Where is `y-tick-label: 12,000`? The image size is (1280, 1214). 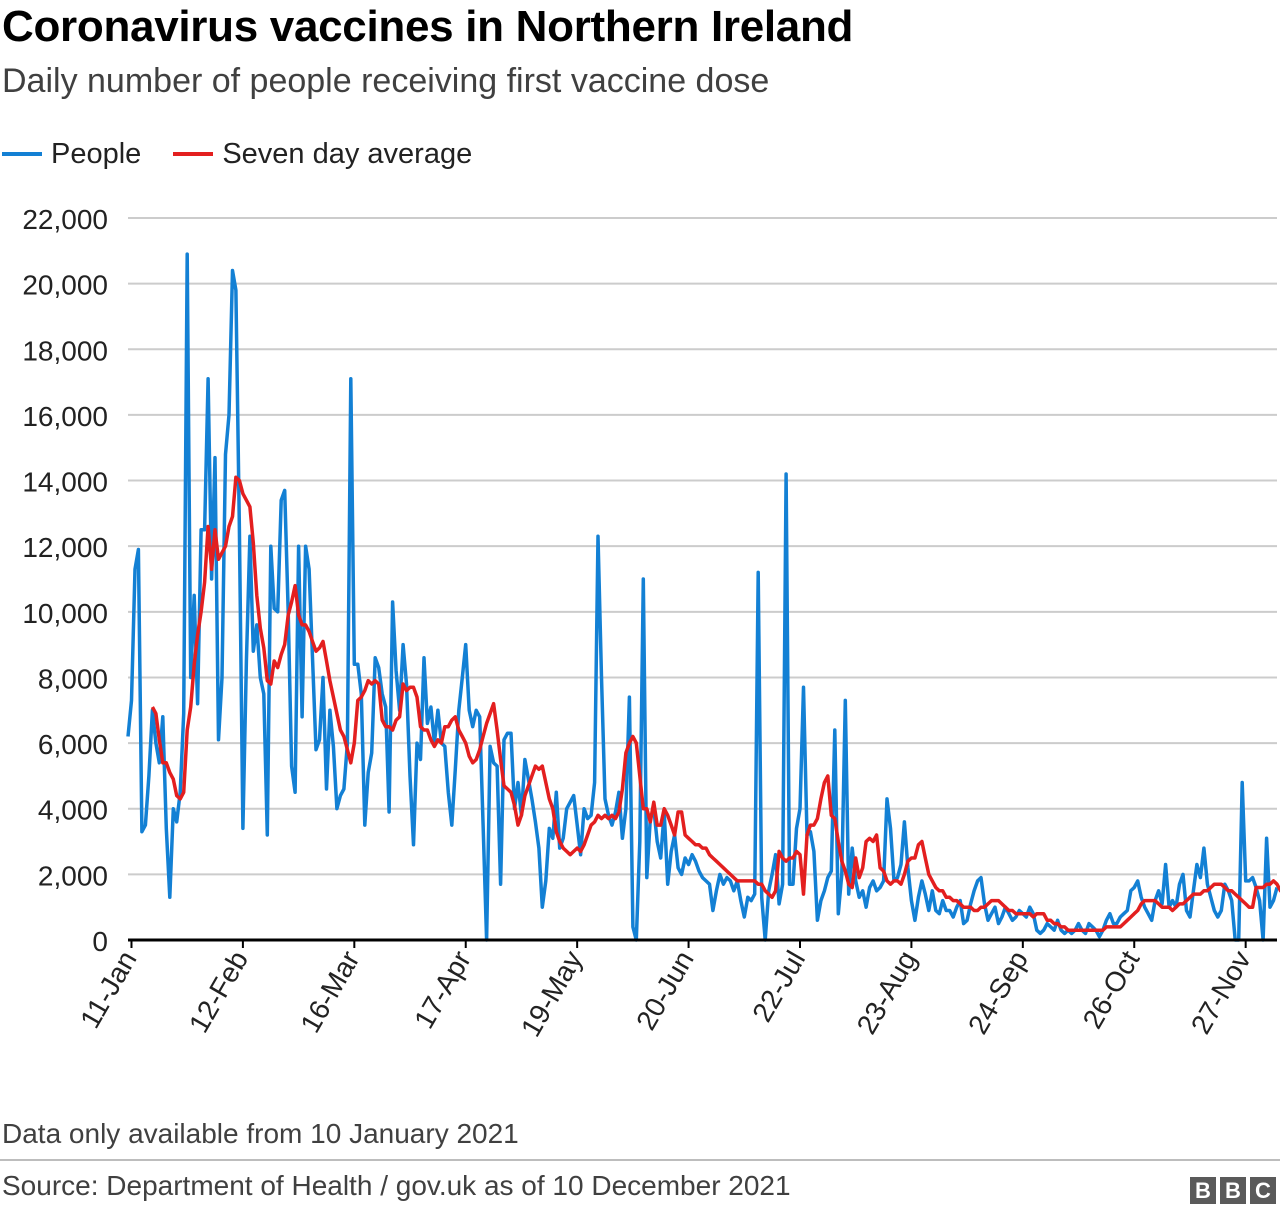 y-tick-label: 12,000 is located at coordinates (65, 547).